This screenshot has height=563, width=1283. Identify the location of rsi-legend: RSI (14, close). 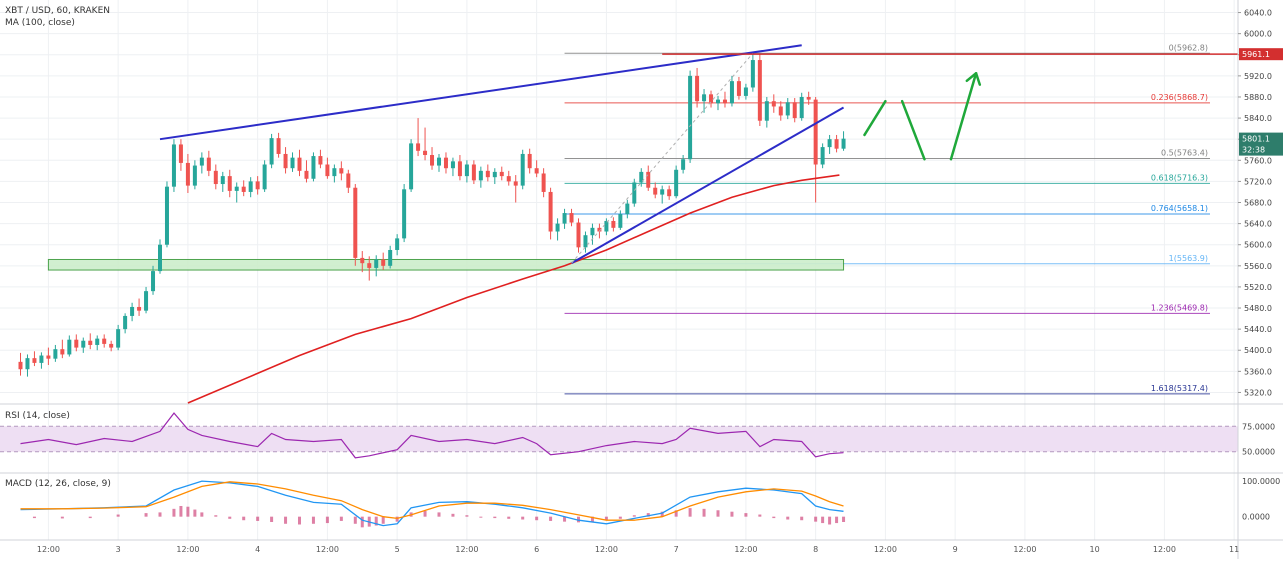
(37, 416).